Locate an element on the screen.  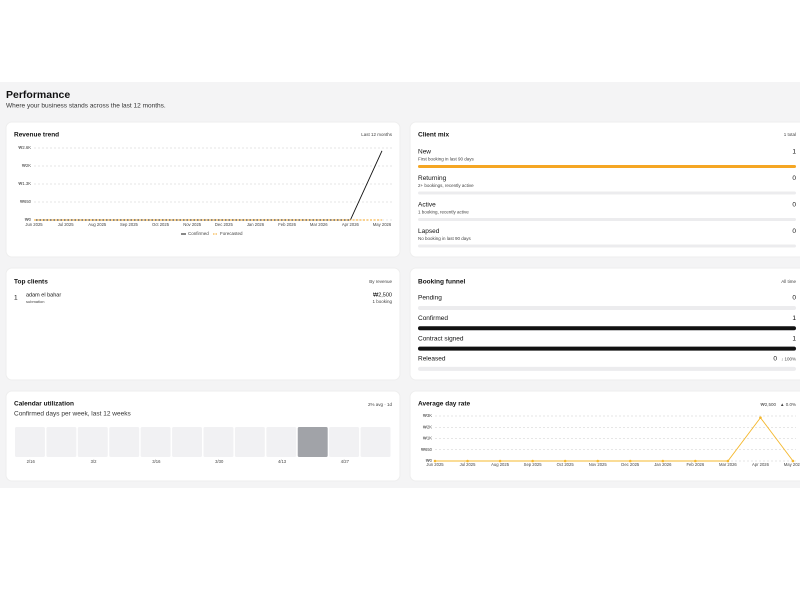
page-title: Performance is located at coordinates (38, 95).